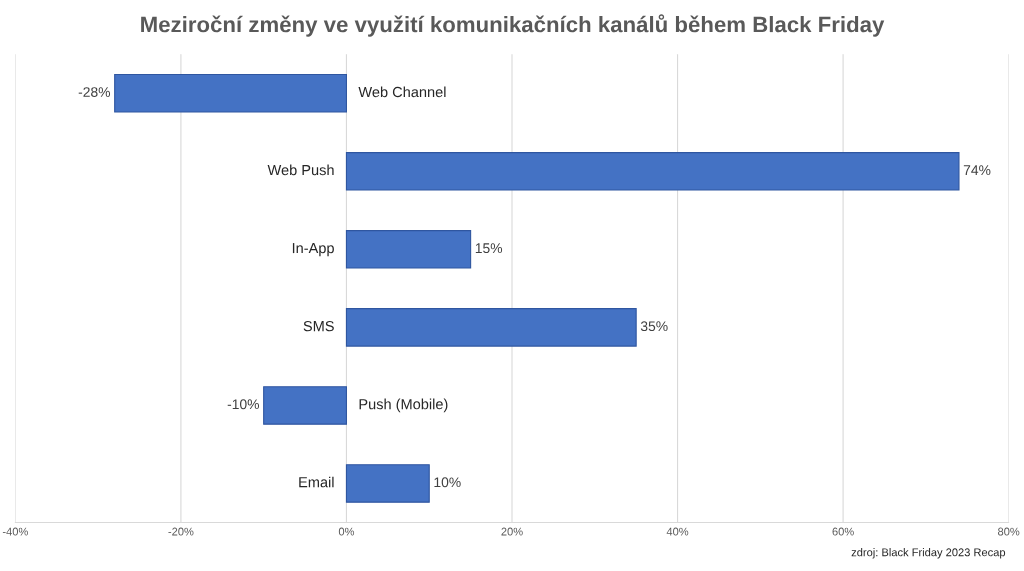  Describe the element at coordinates (513, 25) in the screenshot. I see `chart-title: Meziroční změny ve využití komunikačních kanálů během Black Friday` at that location.